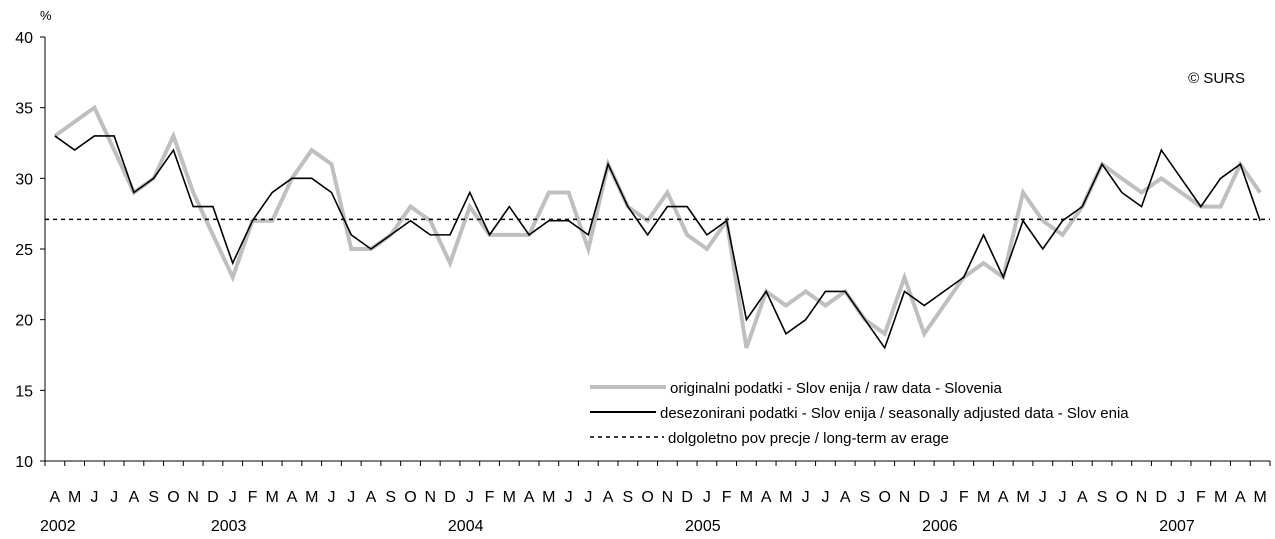  I want to click on y-axis-unit-label: %, so click(46, 15).